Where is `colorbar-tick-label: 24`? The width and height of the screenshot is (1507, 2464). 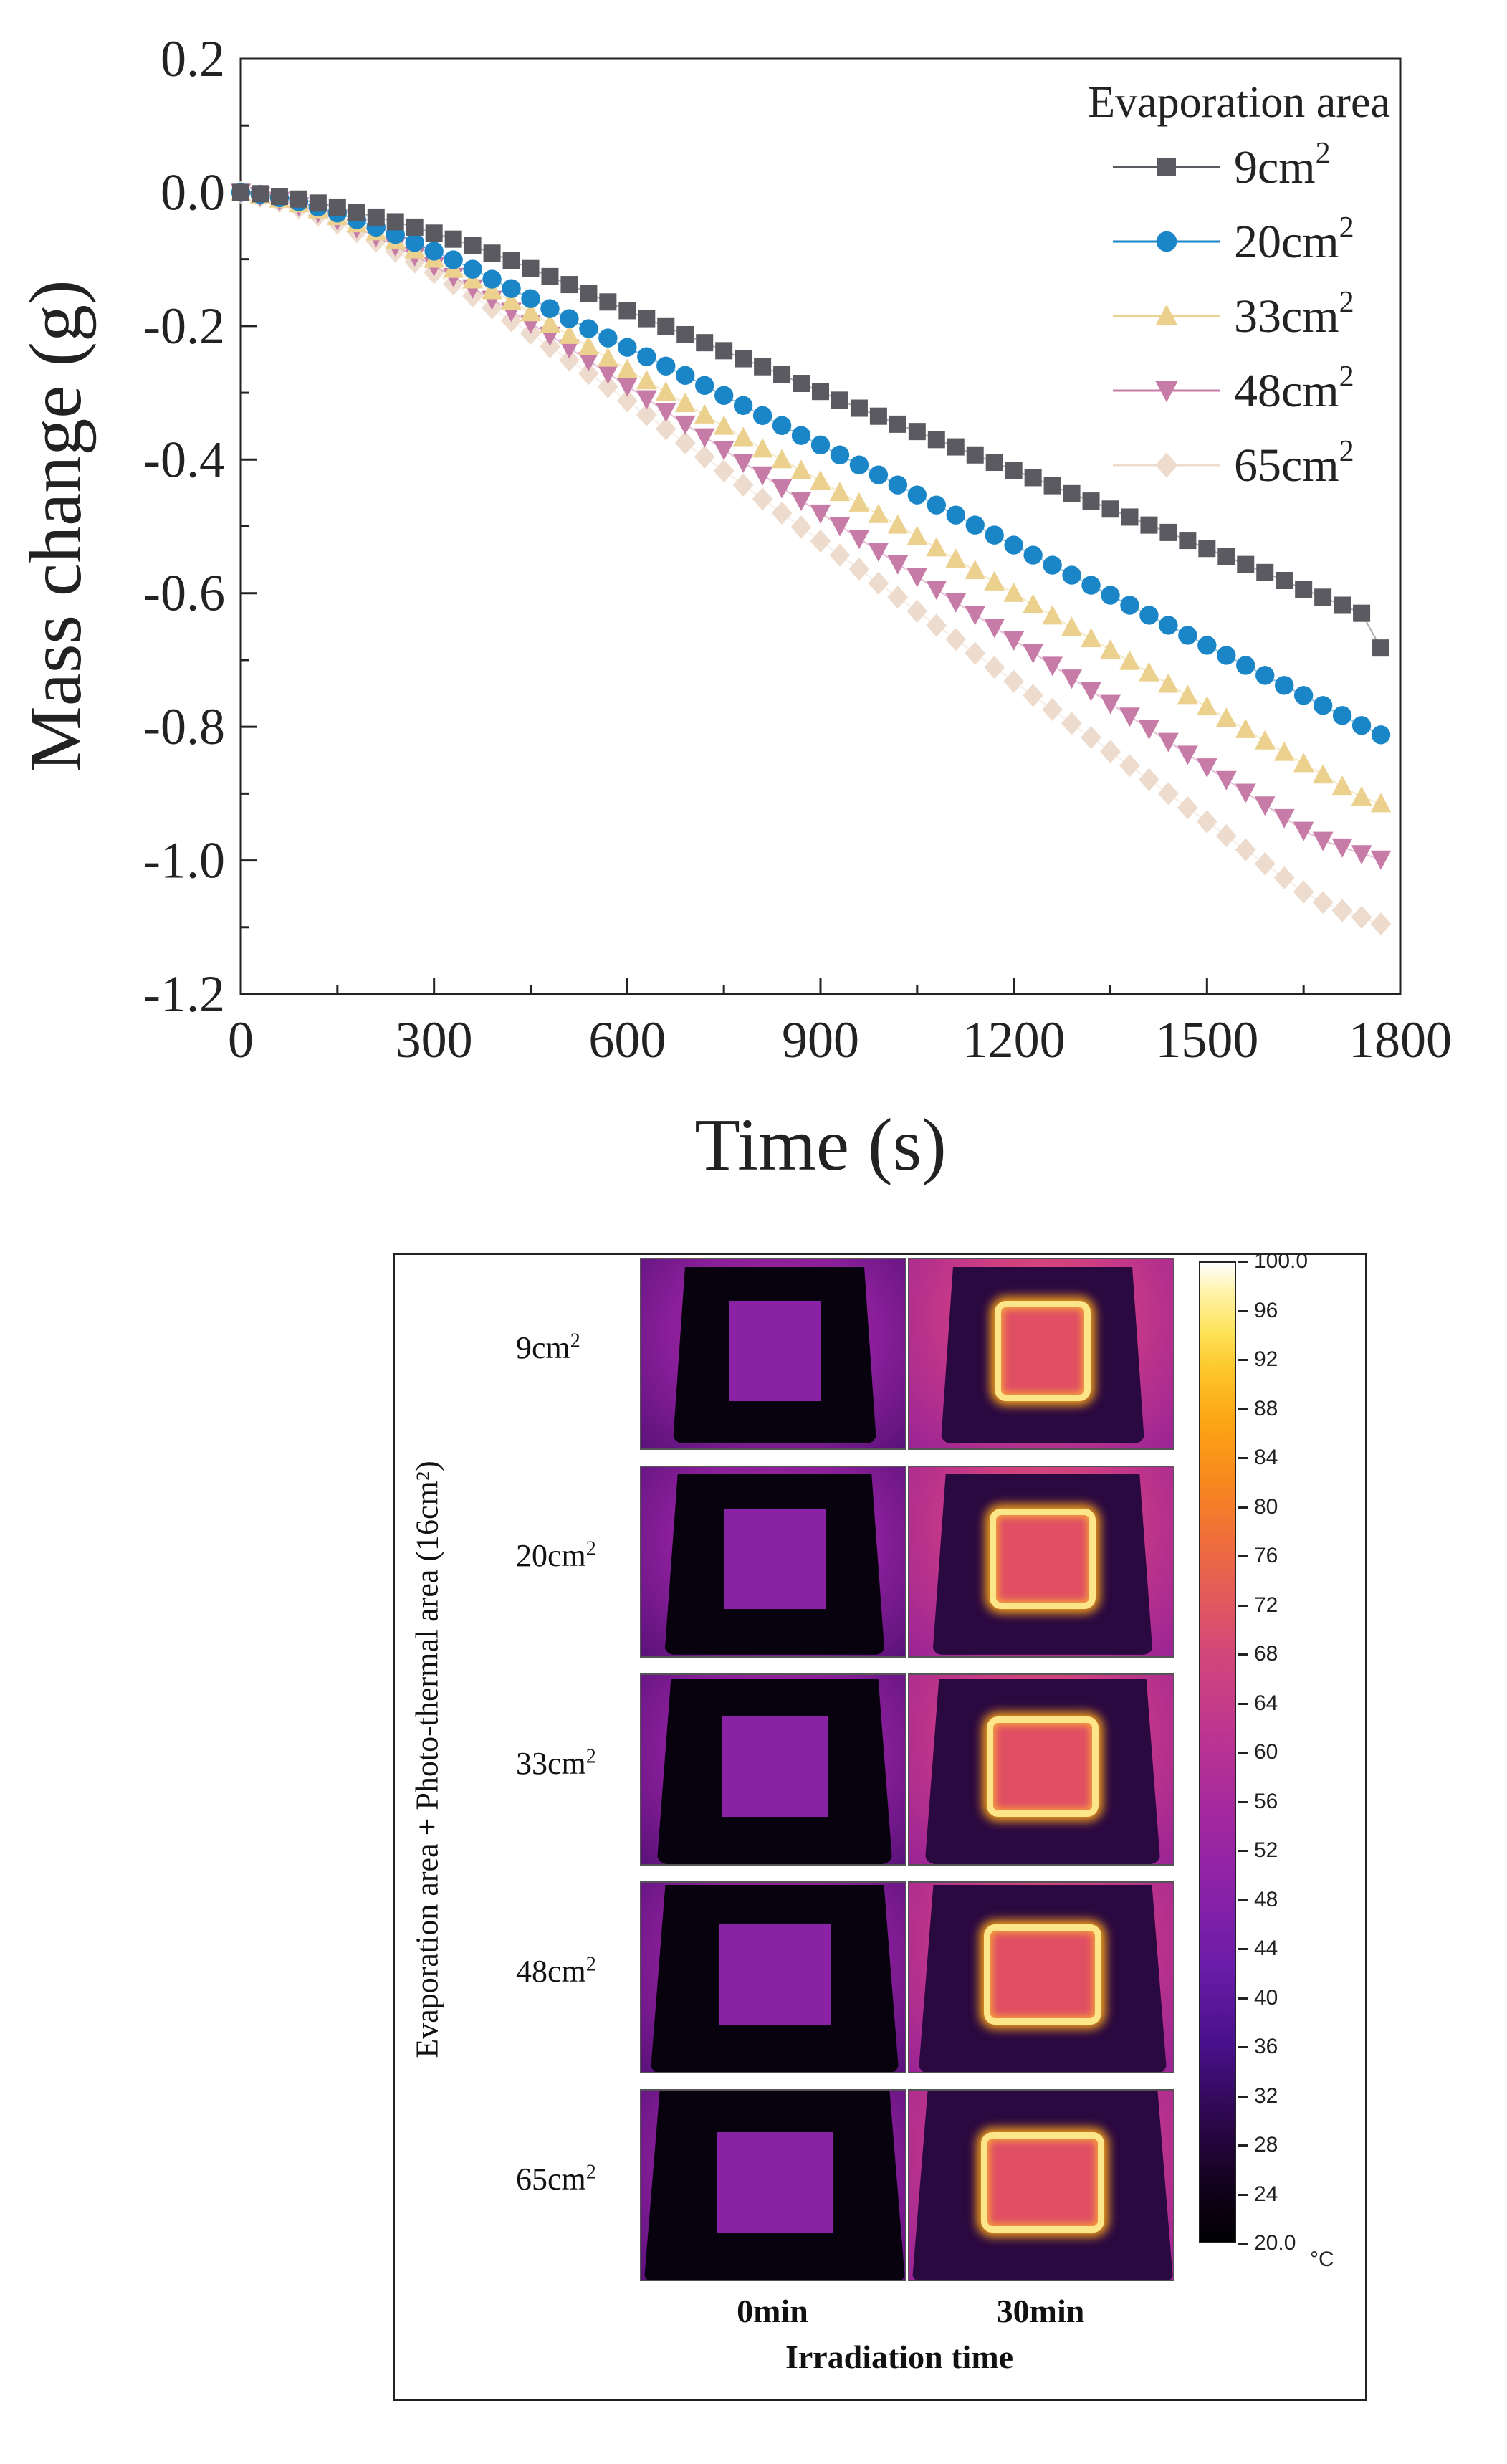
colorbar-tick-label: 24 is located at coordinates (1266, 2194).